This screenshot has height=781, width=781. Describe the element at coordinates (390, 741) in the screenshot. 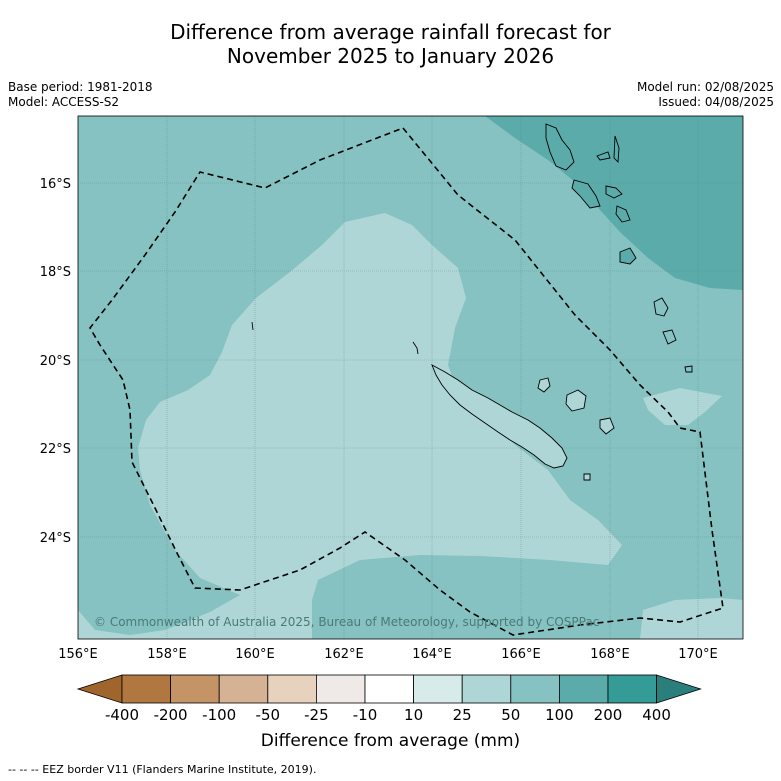

I see `colorbar-title: Difference from average (mm)` at that location.